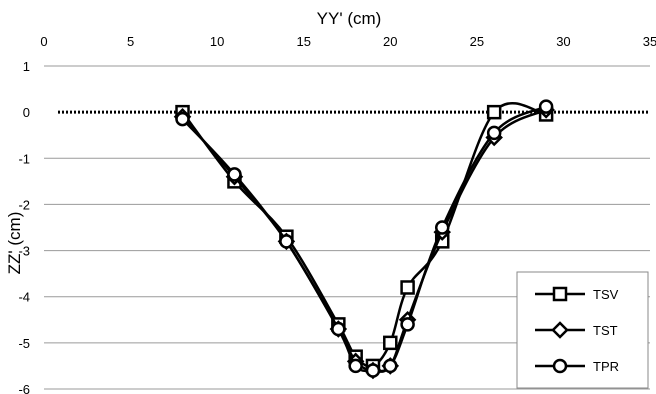  I want to click on legend-marker-tst, so click(560, 330).